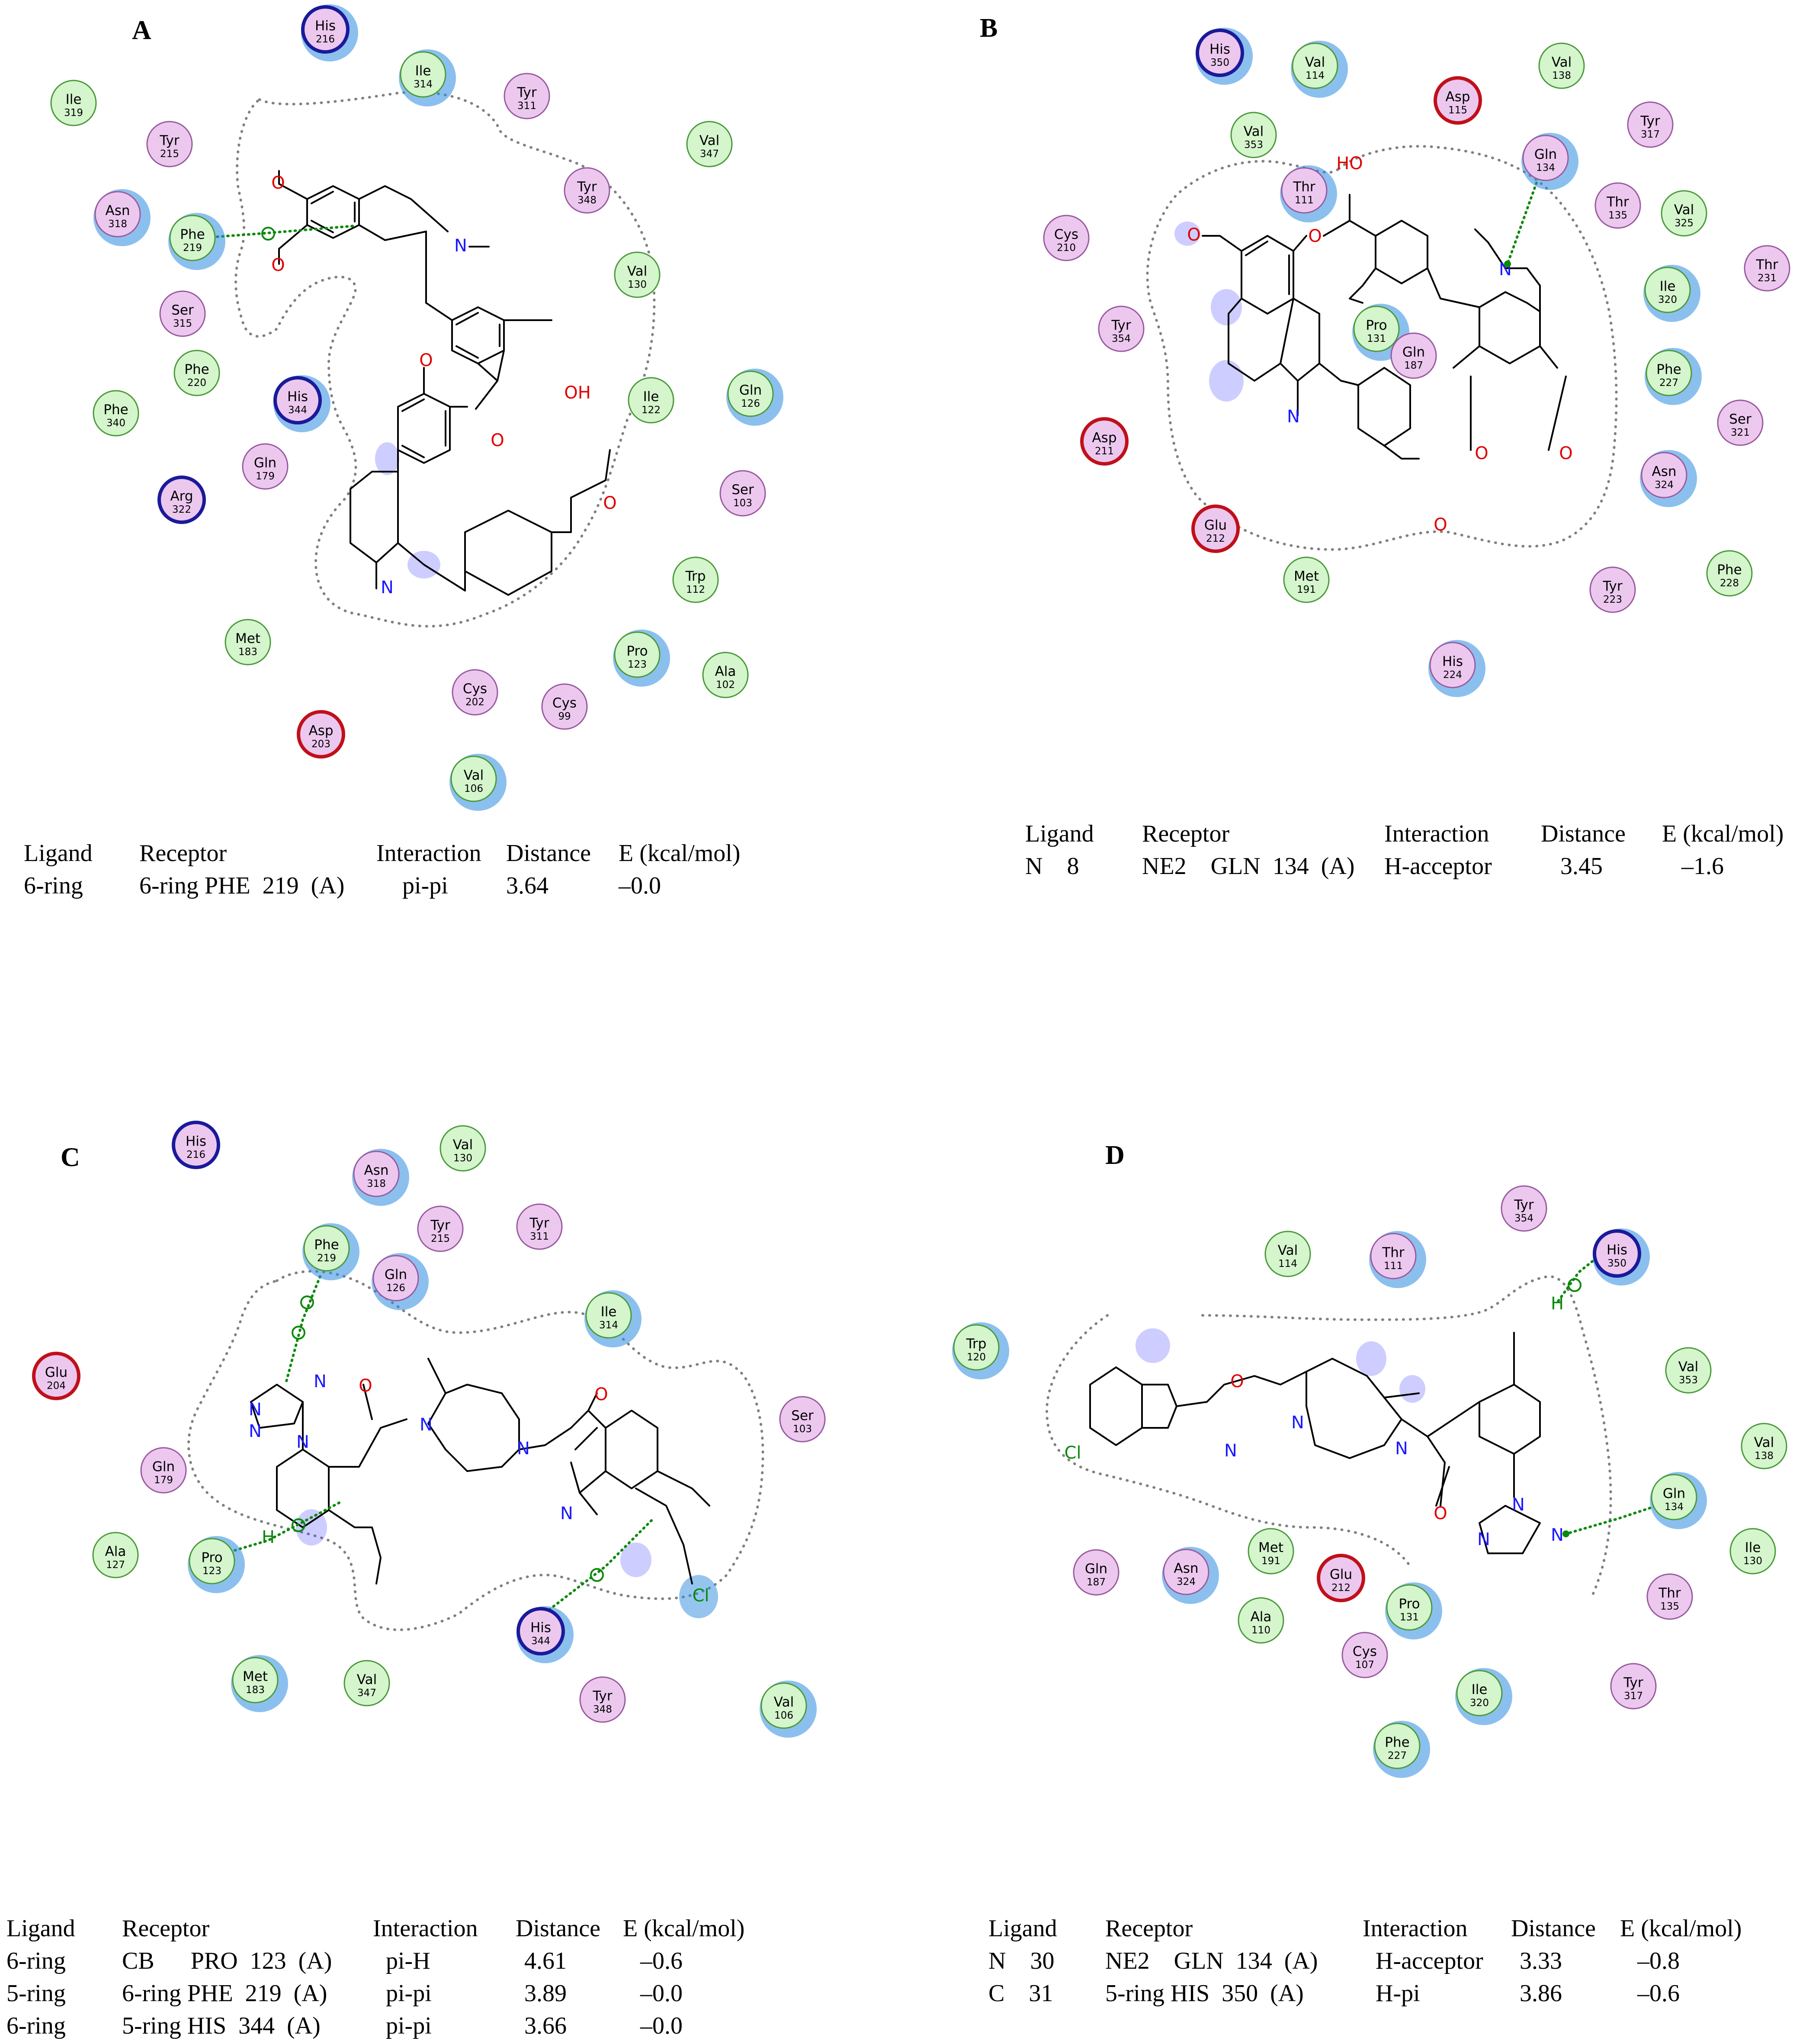  Describe the element at coordinates (439, 1443) in the screenshot. I see `interaction-lines-c: H` at that location.